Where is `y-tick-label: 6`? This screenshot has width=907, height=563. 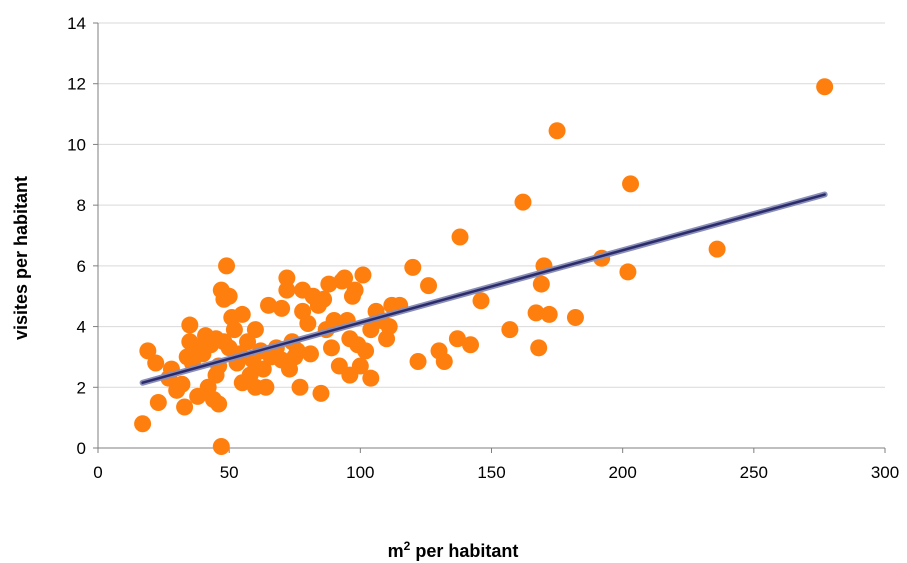
y-tick-label: 6 is located at coordinates (81, 266).